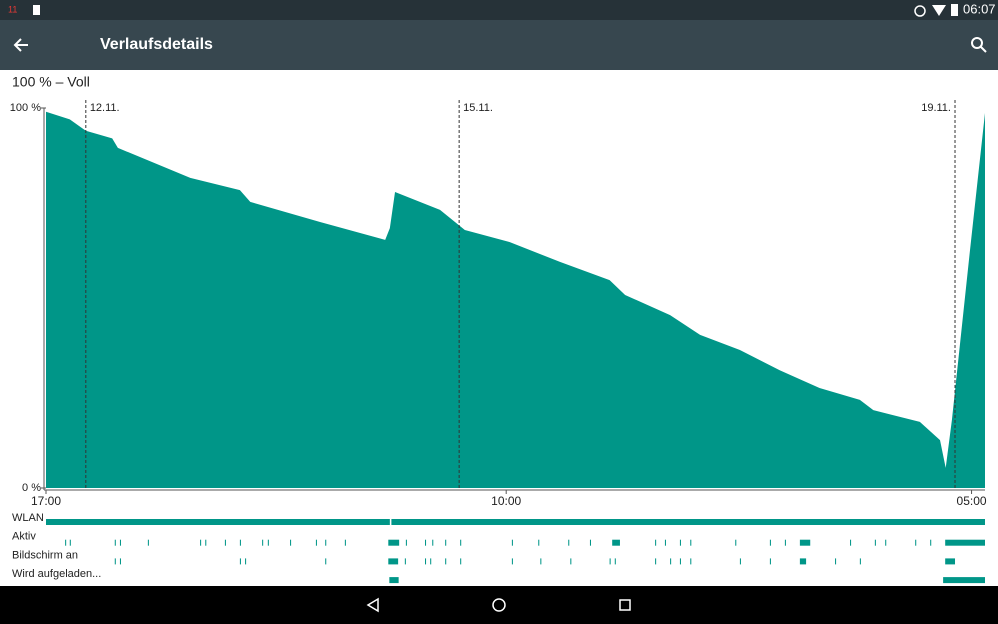 The width and height of the screenshot is (998, 624). I want to click on x-tick-label: 10:00, so click(506, 501).